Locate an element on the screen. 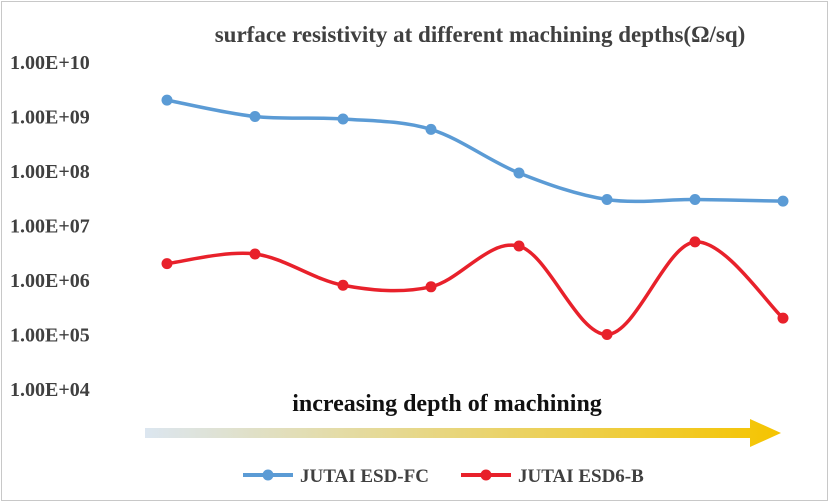 This screenshot has height=504, width=831. legend-label: JUTAI ESD-FC is located at coordinates (364, 476).